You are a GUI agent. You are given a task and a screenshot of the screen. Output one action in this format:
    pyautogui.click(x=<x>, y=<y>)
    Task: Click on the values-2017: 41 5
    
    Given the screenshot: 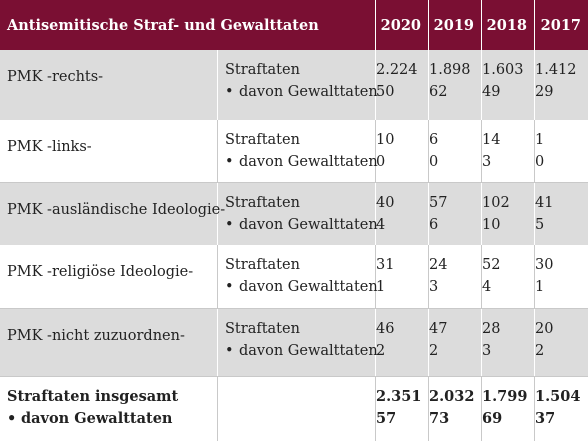 What is the action you would take?
    pyautogui.click(x=544, y=214)
    